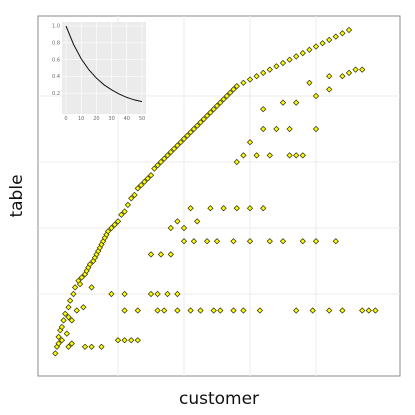 The width and height of the screenshot is (415, 415). Describe the element at coordinates (81, 119) in the screenshot. I see `inset-x-tick-label: 10` at that location.